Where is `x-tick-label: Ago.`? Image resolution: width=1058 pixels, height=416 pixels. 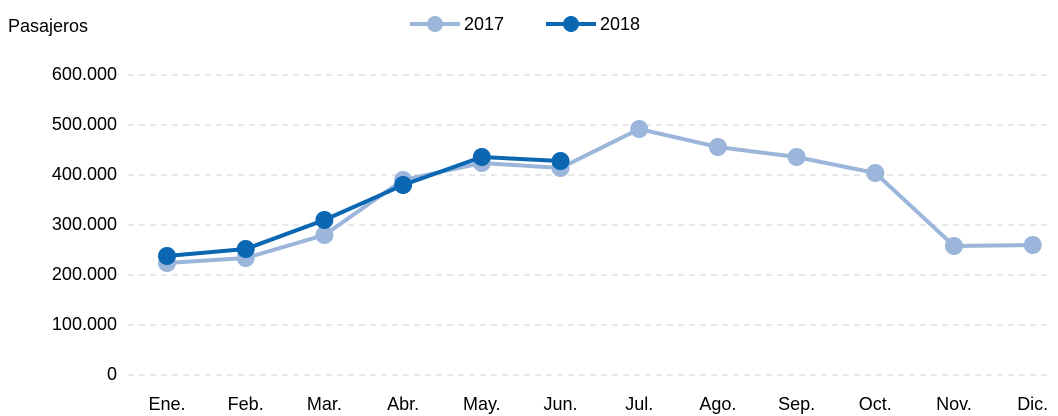
x-tick-label: Ago. is located at coordinates (717, 404).